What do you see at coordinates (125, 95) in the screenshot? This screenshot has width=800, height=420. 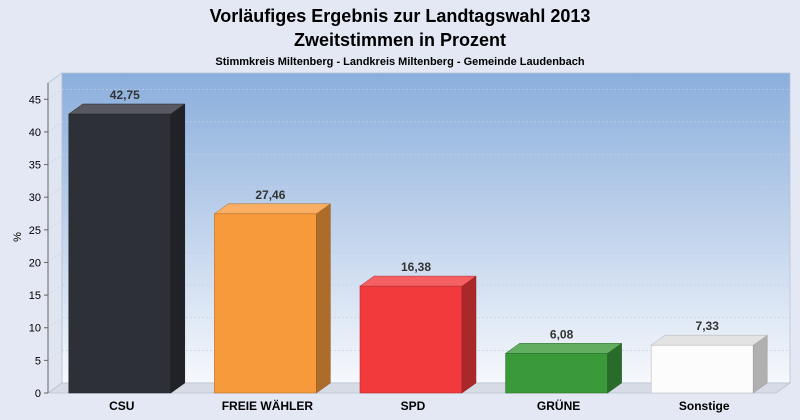 I see `bar-value-label: 42,75` at bounding box center [125, 95].